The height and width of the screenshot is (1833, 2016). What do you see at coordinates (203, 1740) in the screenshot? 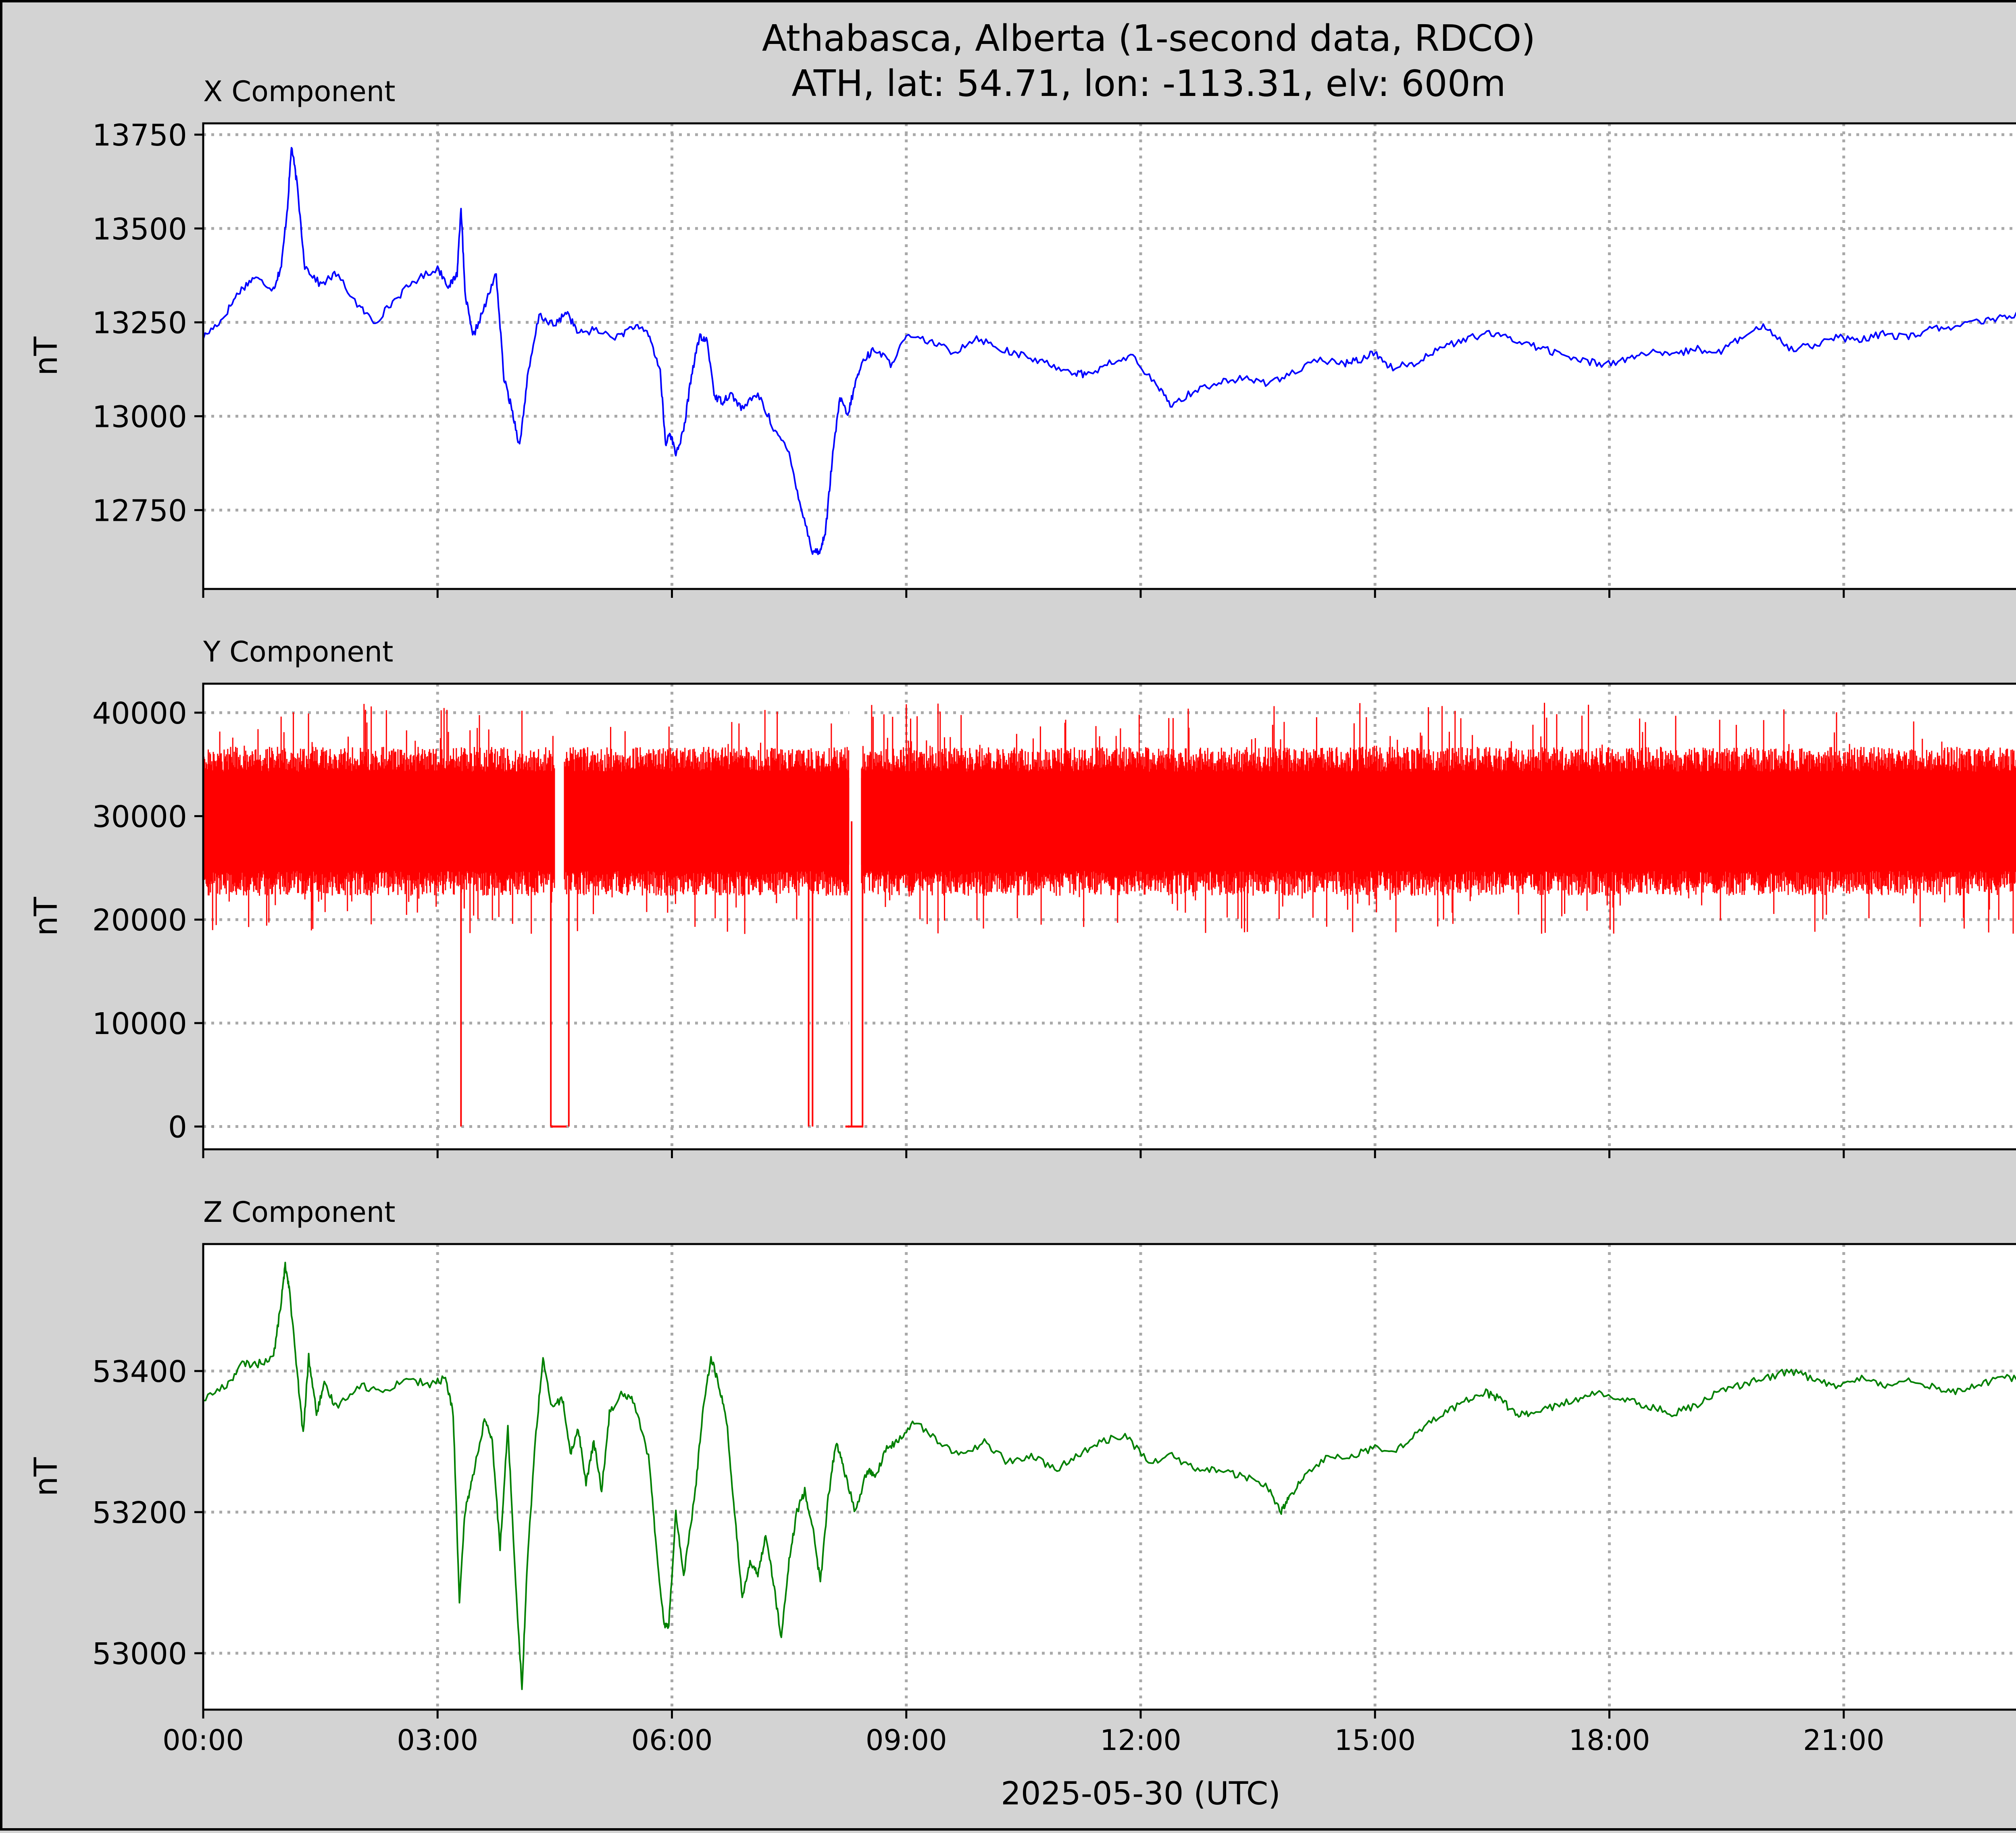
I see `x-tick-label: 00:00` at bounding box center [203, 1740].